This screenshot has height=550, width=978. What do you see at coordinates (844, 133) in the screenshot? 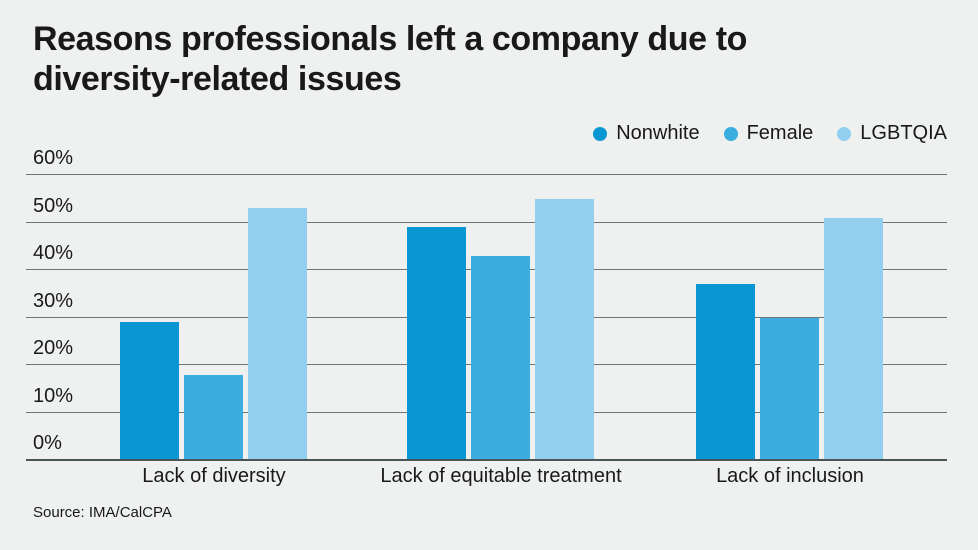
I see `legend-dot-lgbtqia-icon` at bounding box center [844, 133].